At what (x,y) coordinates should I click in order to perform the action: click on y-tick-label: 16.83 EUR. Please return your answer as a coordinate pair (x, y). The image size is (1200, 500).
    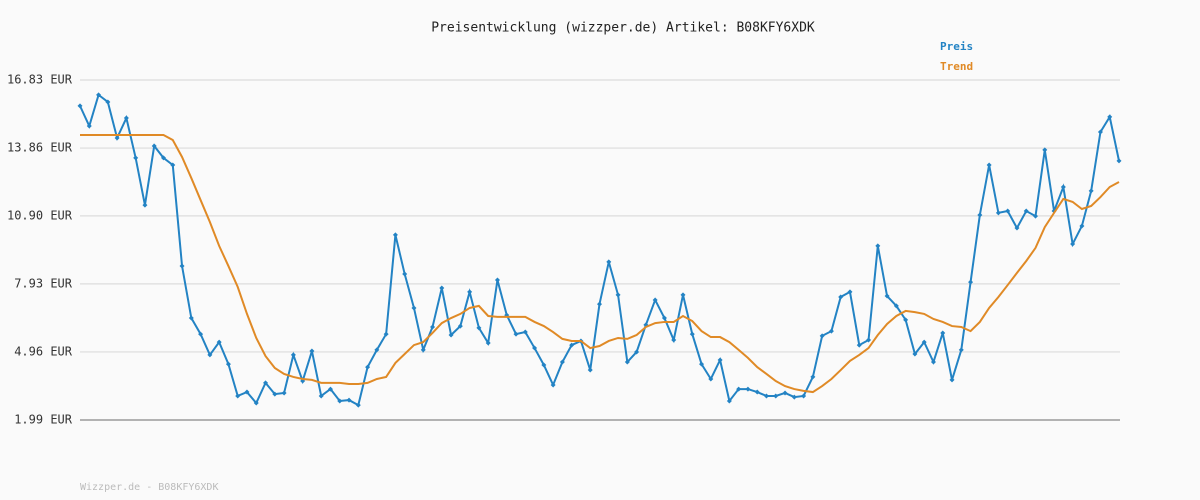
    Looking at the image, I should click on (40, 80).